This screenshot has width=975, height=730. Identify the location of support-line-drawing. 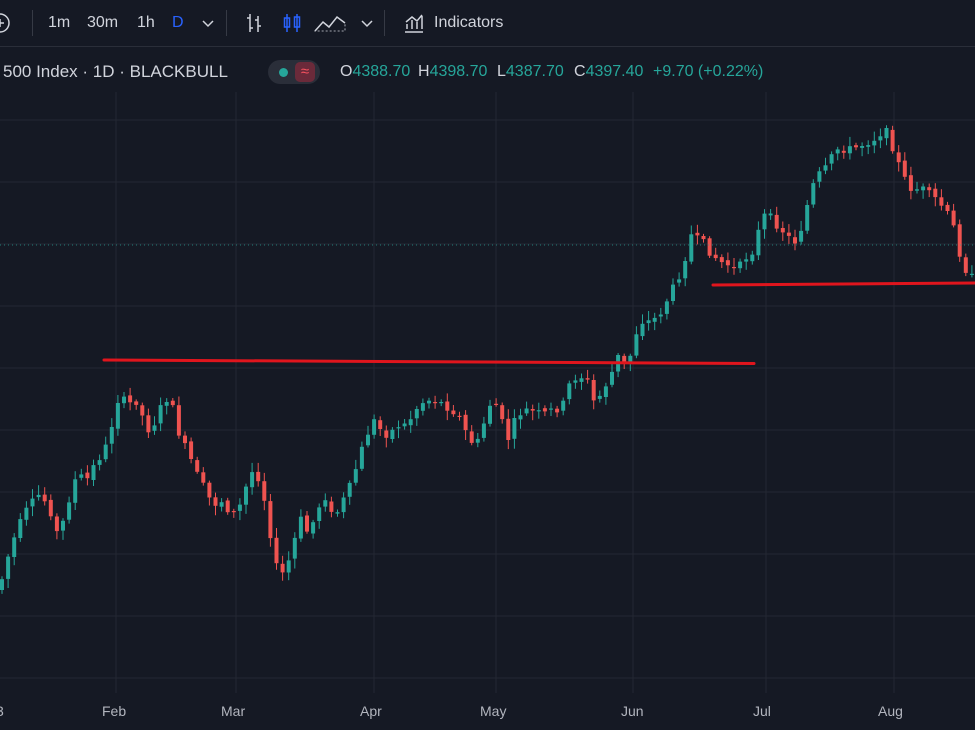
(843, 284).